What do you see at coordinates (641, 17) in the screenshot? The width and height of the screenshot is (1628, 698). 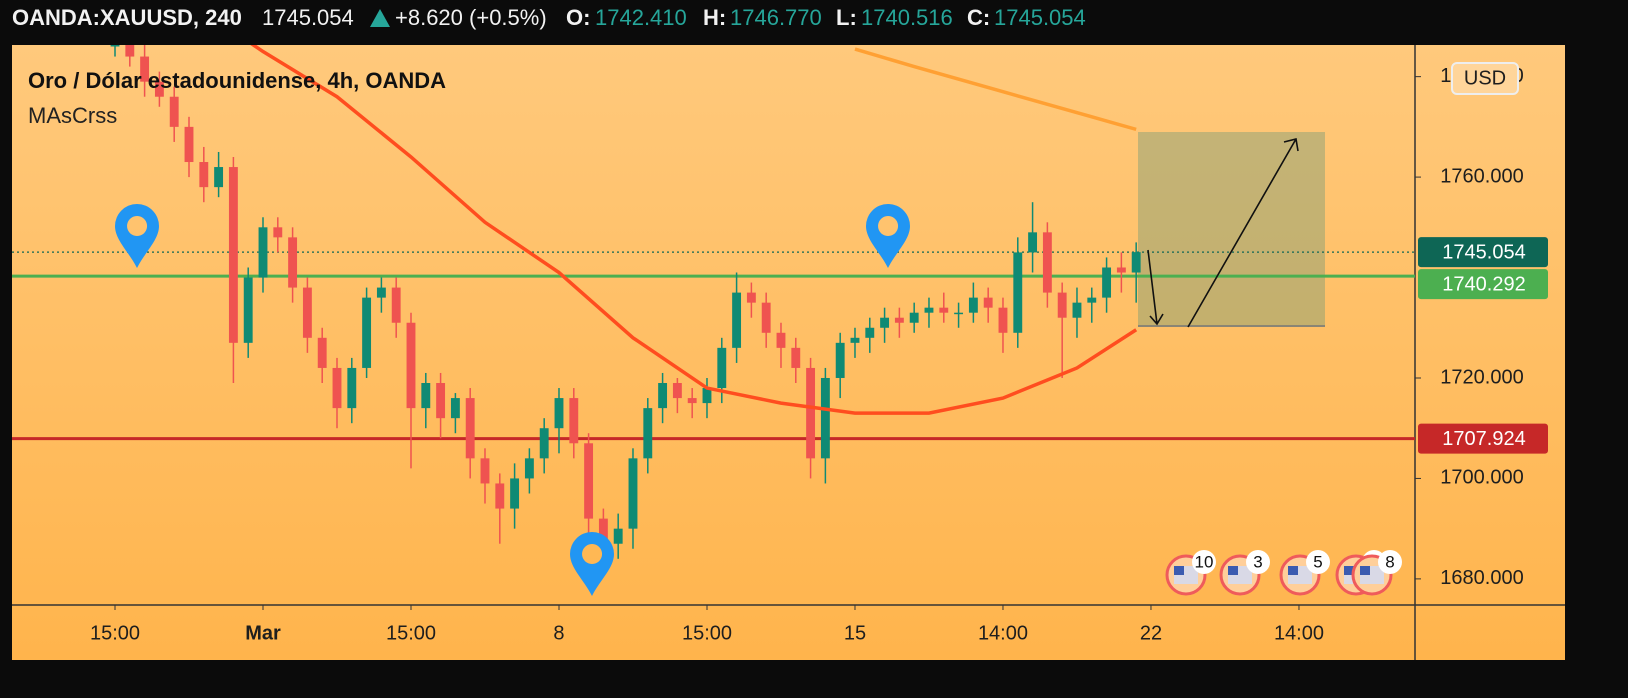 I see `ohlc-value: 1742.410` at bounding box center [641, 17].